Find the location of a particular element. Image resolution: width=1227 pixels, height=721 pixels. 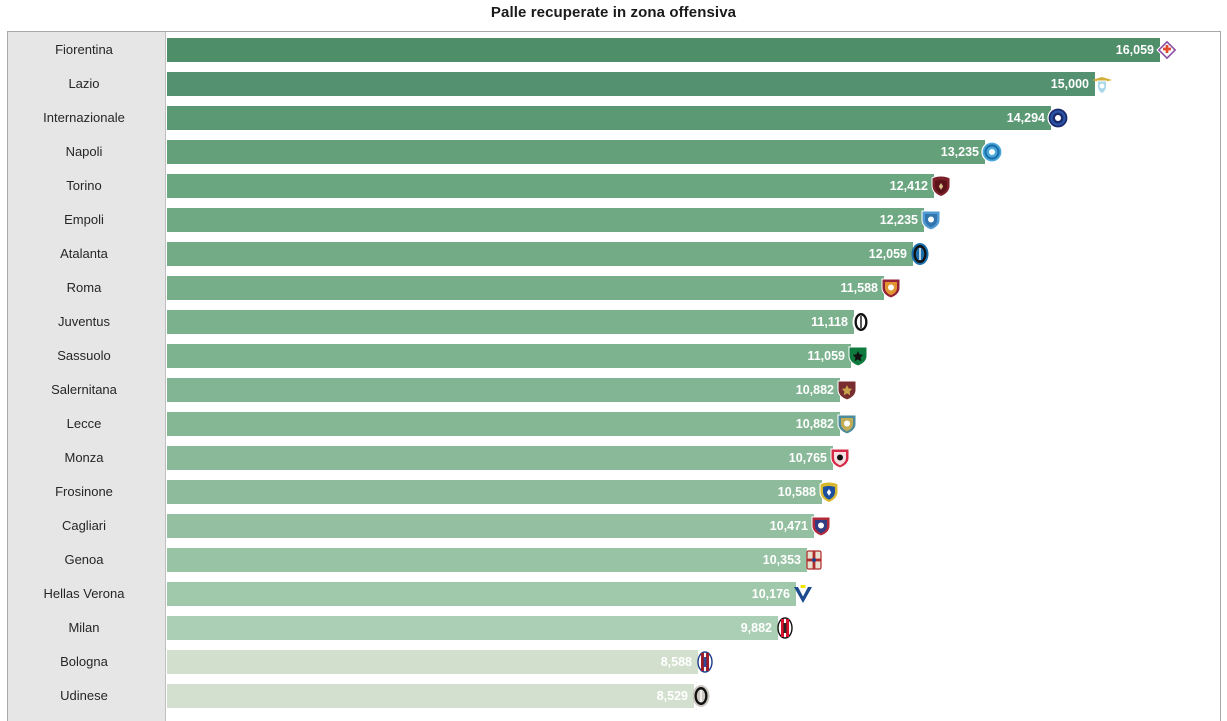

category-label-napoli: Napoli is located at coordinates (84, 151).